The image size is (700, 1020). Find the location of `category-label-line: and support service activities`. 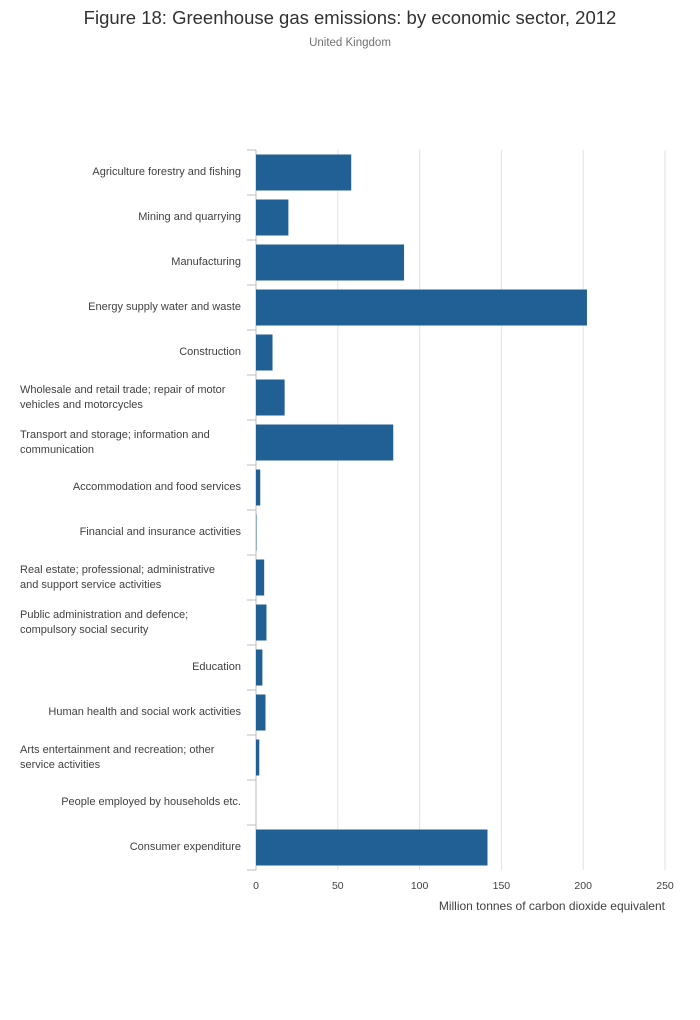

category-label-line: and support service activities is located at coordinates (91, 584).